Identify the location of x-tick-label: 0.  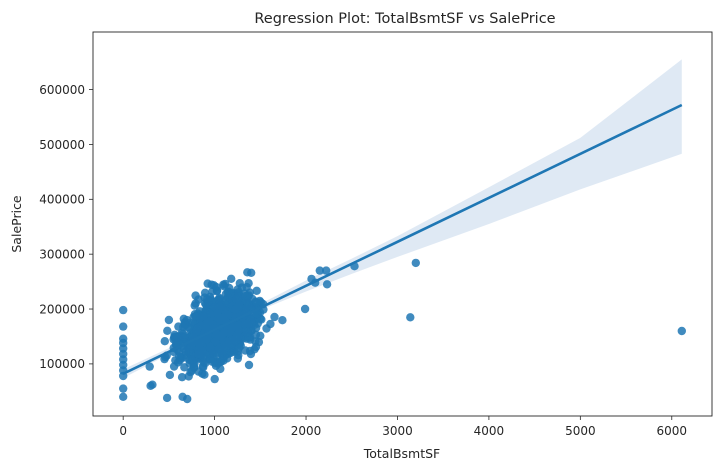
(123, 431).